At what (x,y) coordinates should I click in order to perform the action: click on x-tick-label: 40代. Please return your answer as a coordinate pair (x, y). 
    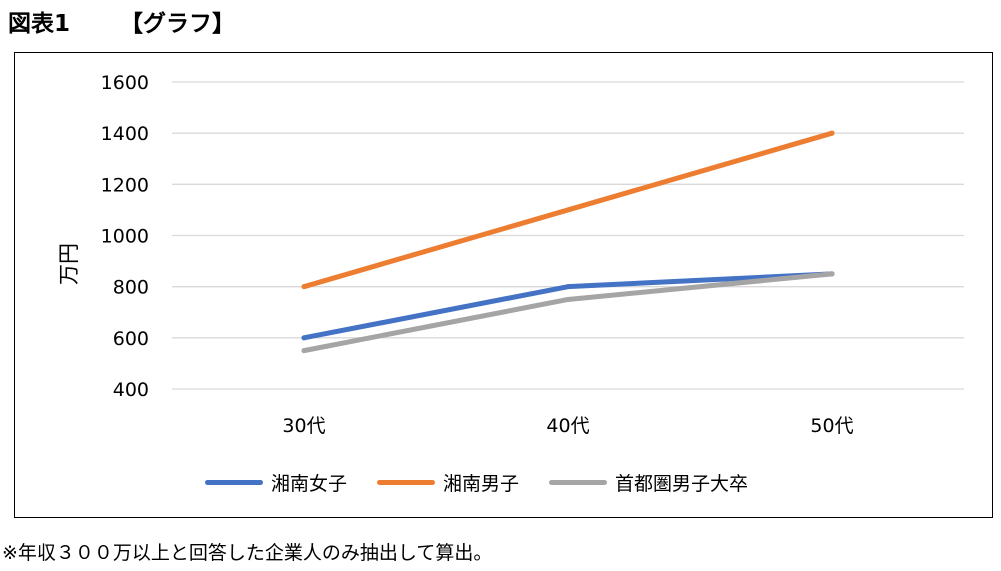
    Looking at the image, I should click on (567, 426).